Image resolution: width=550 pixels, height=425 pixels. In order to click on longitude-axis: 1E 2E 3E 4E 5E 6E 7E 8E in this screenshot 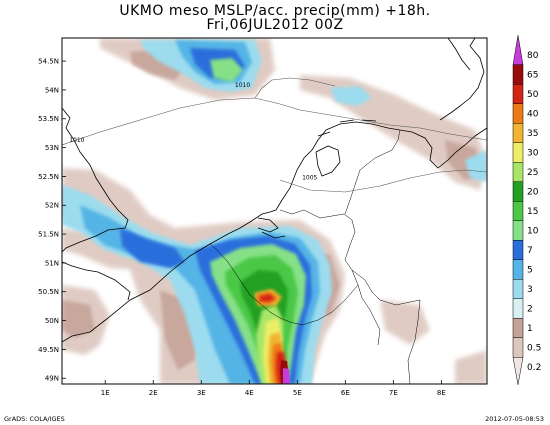, I will do `click(273, 388)`.